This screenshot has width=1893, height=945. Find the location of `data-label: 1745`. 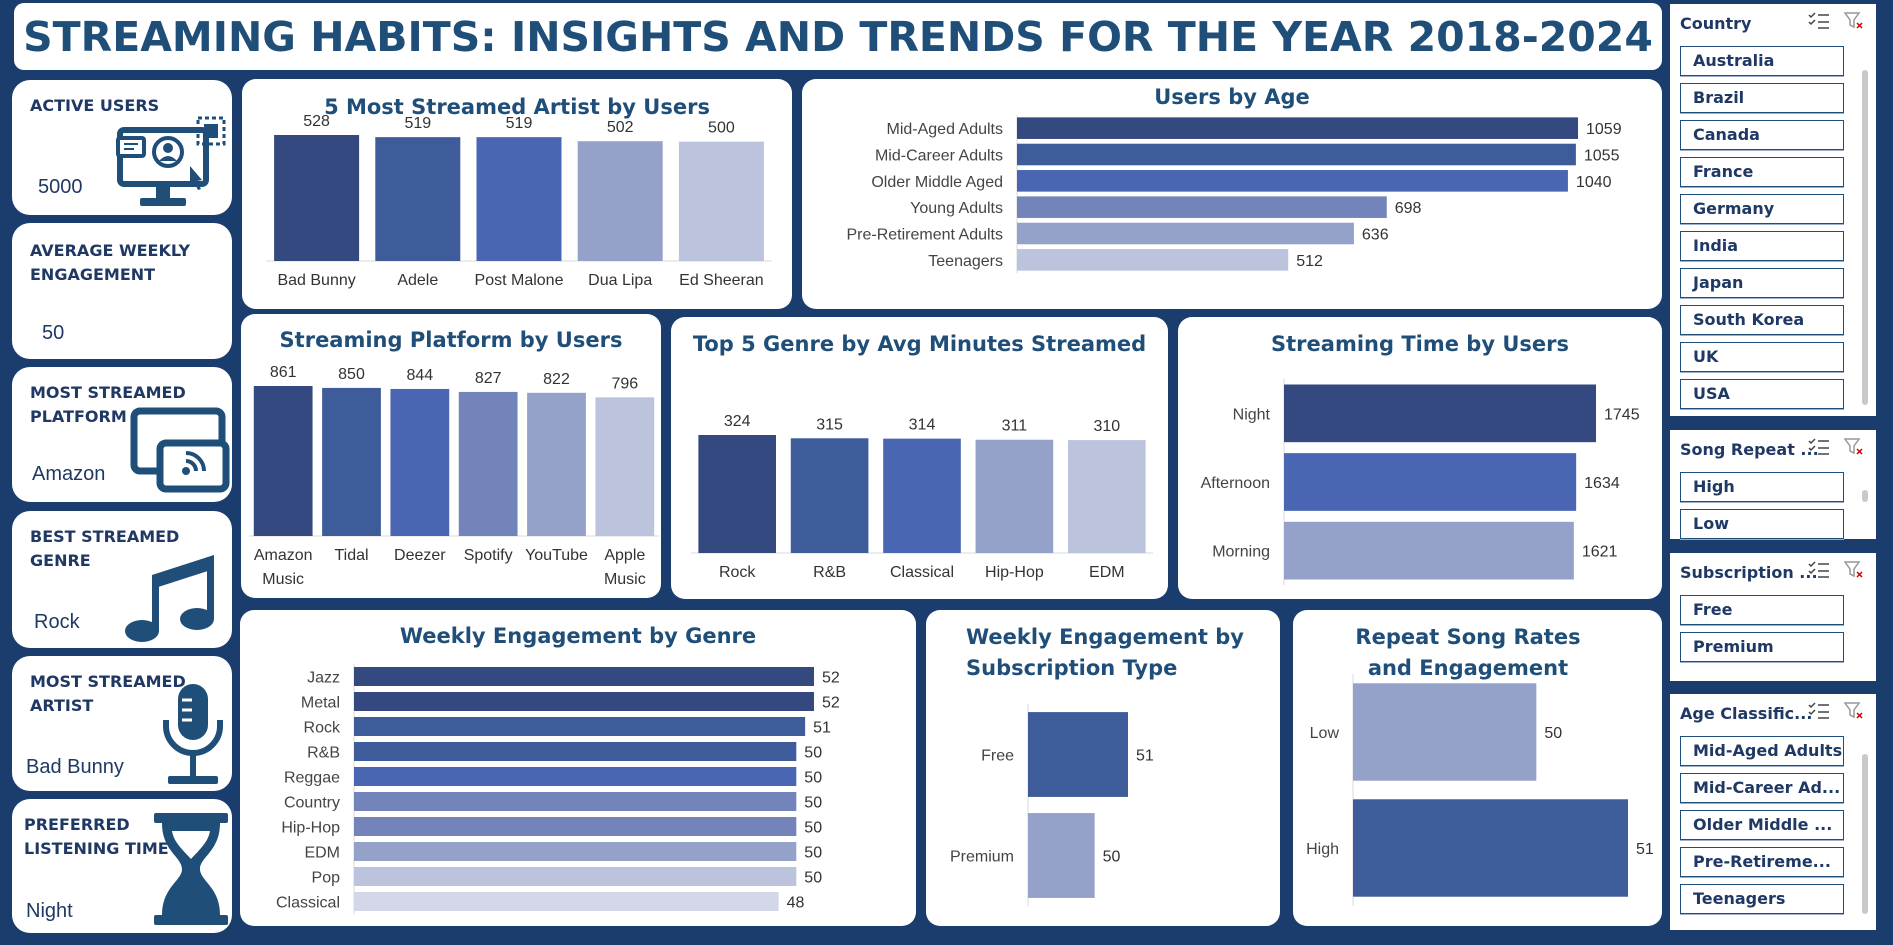

data-label: 1745 is located at coordinates (1622, 414).